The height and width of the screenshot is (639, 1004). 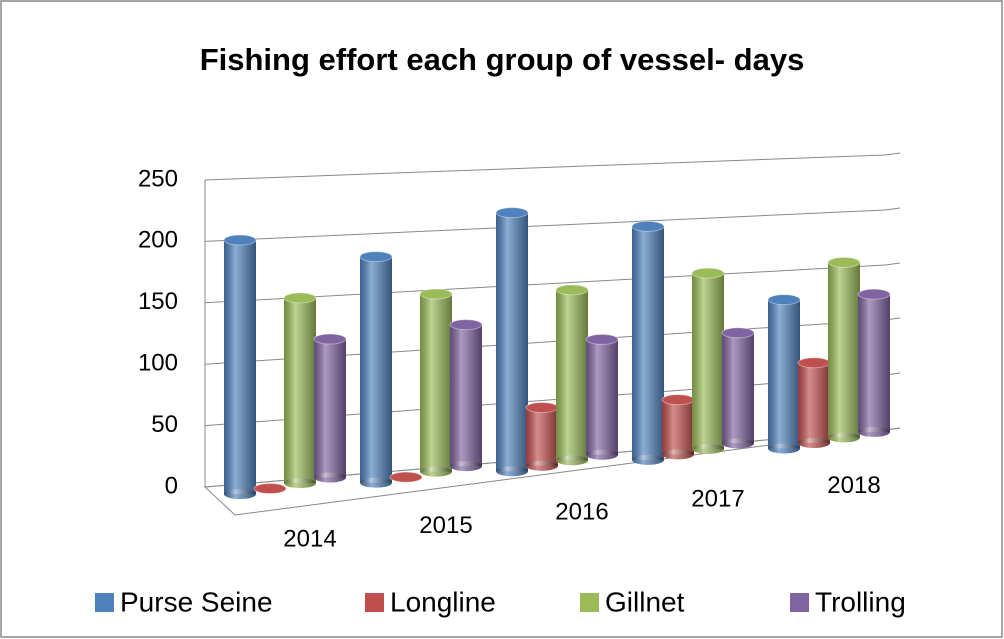 I want to click on legend-label: Longline, so click(x=443, y=601).